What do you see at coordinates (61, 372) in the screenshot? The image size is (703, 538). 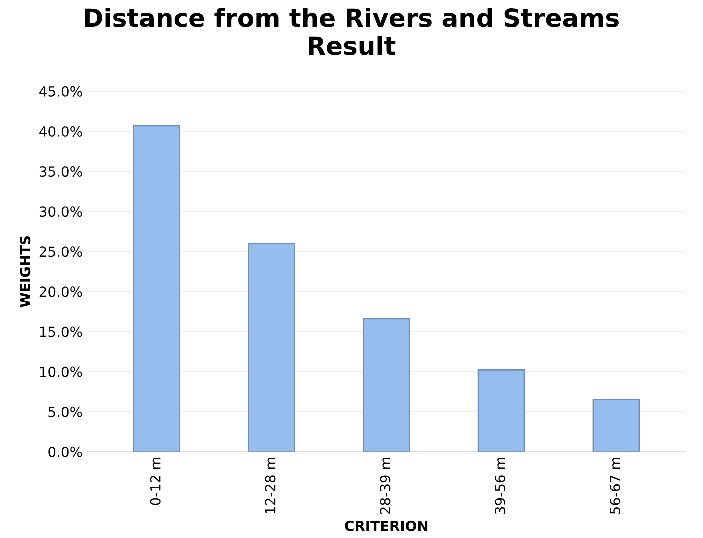 I see `y-tick-label: 10.0%` at bounding box center [61, 372].